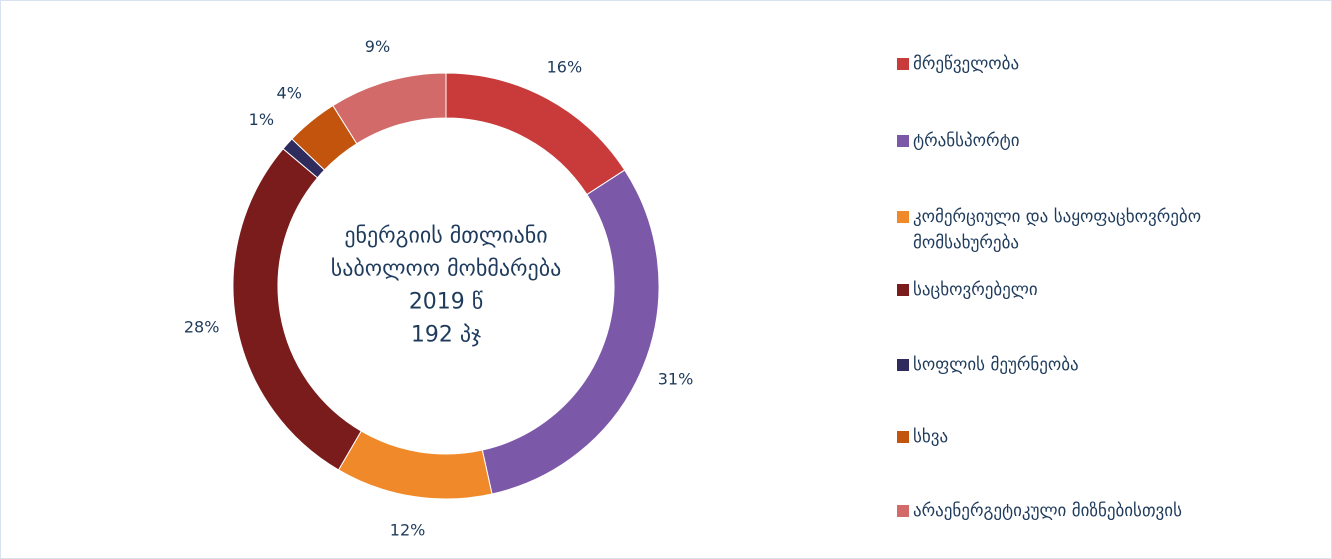 This screenshot has height=559, width=1332. What do you see at coordinates (377, 46) in the screenshot?
I see `data-label: 9%` at bounding box center [377, 46].